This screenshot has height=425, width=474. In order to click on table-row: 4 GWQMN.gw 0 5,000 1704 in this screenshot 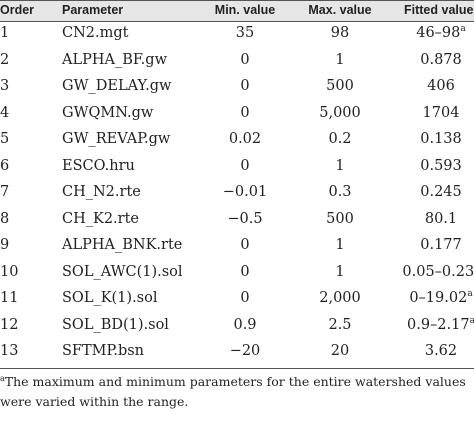, I will do `click(237, 115)`.